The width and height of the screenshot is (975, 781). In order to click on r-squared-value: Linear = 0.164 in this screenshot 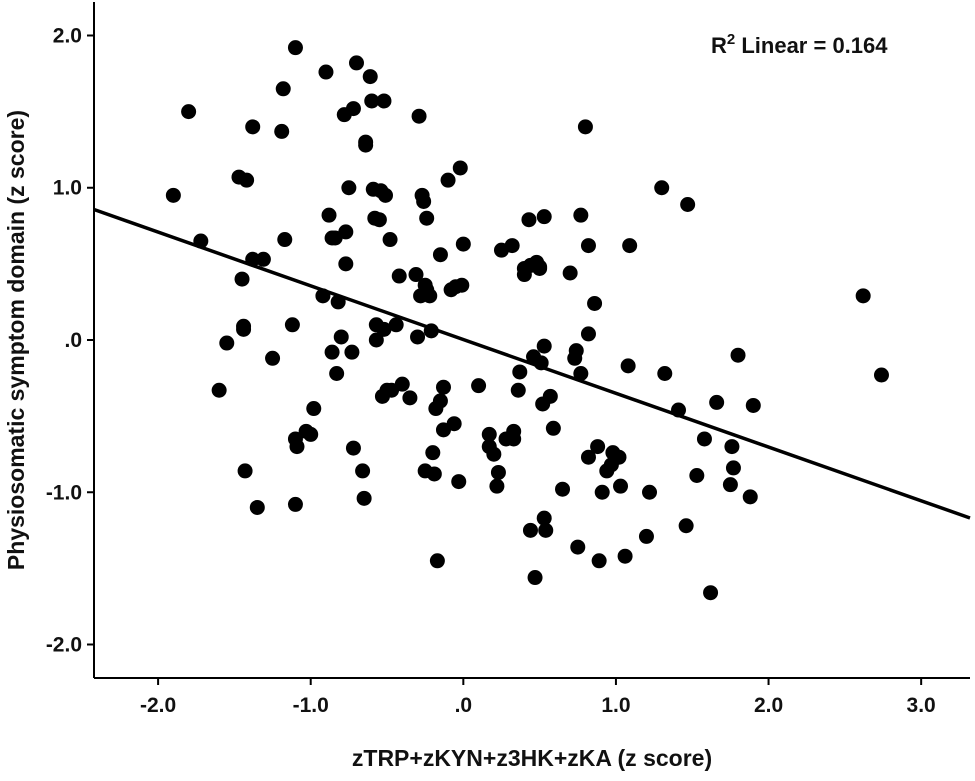, I will do `click(811, 45)`.